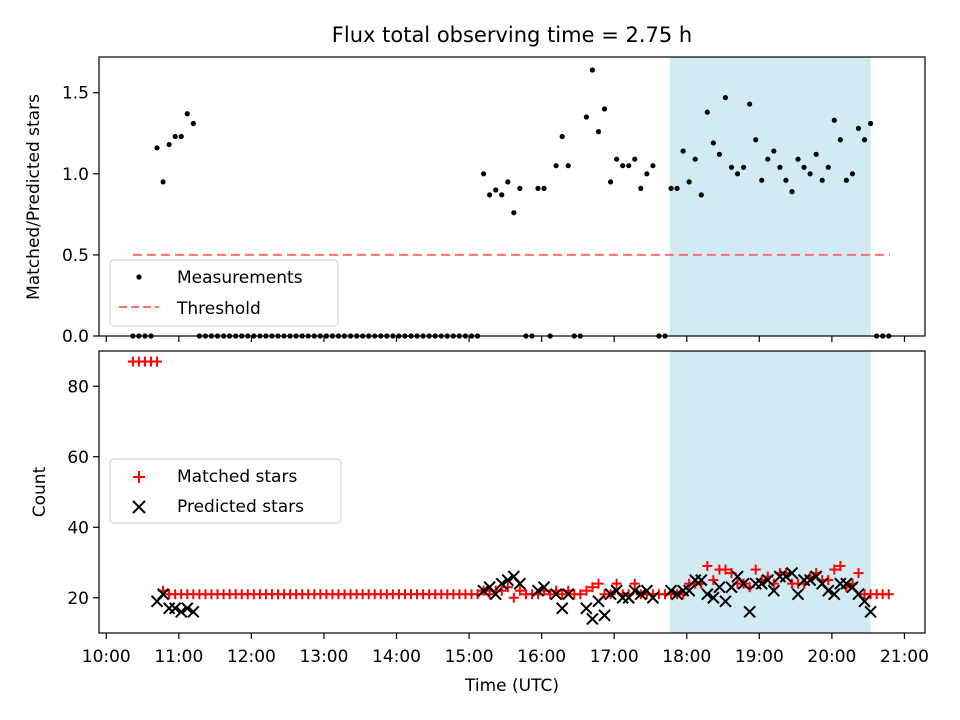 This screenshot has width=960, height=720. Describe the element at coordinates (80, 215) in the screenshot. I see `y-axis: 0.0 0.5 1.0 1.5` at that location.